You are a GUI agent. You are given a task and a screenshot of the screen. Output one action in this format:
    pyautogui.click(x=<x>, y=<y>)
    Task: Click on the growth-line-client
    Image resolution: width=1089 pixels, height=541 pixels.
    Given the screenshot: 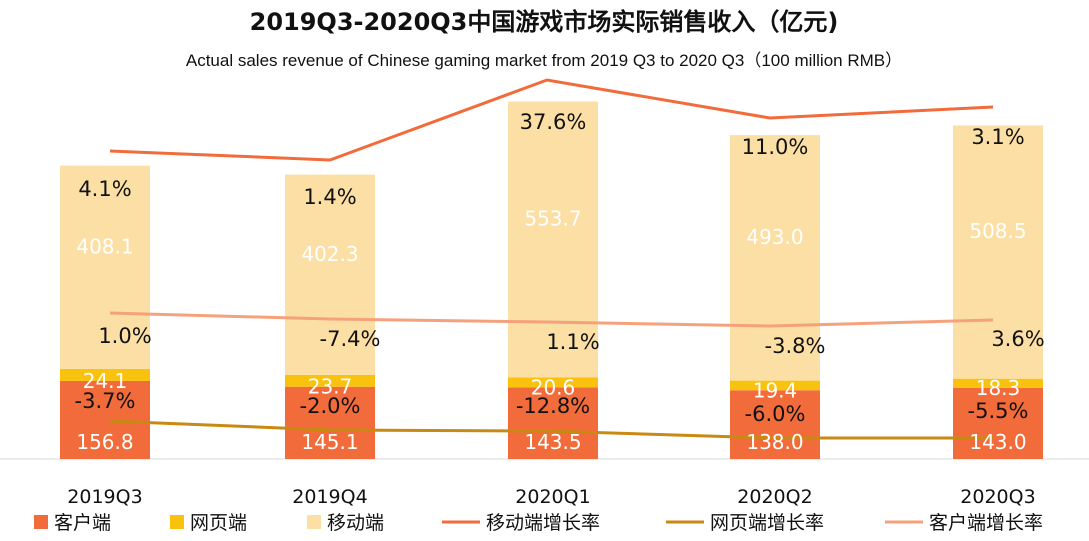 What is the action you would take?
    pyautogui.click(x=551, y=319)
    